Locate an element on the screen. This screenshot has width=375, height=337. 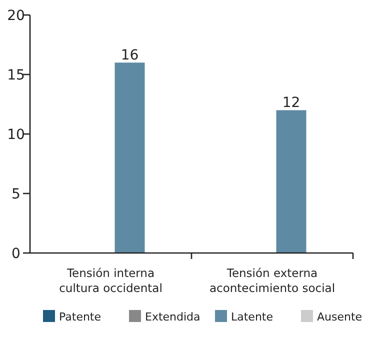
x-tick-label: Tensión externa acontecimiento social is located at coordinates (272, 280).